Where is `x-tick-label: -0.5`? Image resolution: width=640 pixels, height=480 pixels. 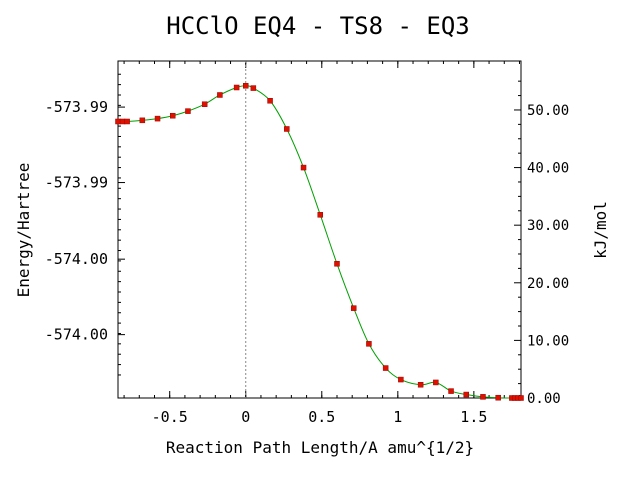
x-tick-label: -0.5 is located at coordinates (170, 417).